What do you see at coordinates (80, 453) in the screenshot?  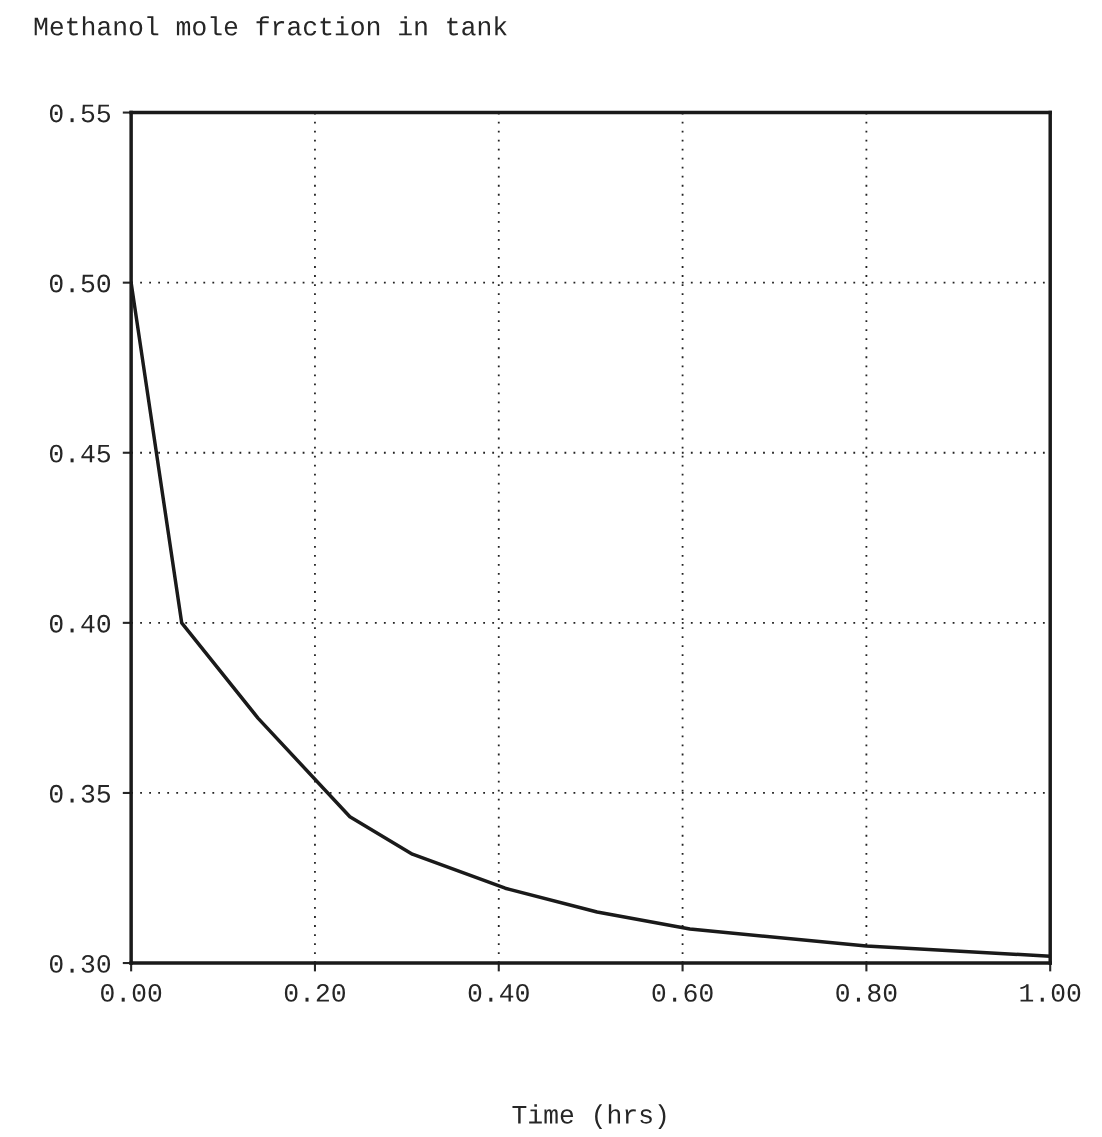 I see `y-tick-label: 0.45` at bounding box center [80, 453].